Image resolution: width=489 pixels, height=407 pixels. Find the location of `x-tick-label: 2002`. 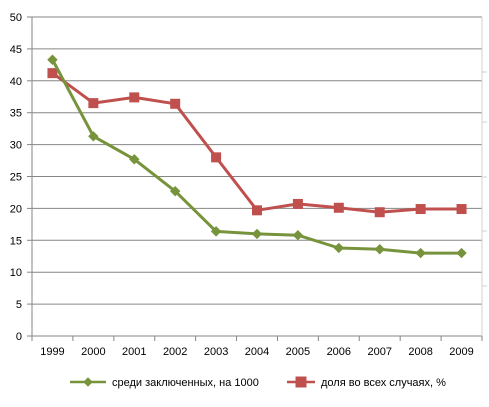

x-tick-label: 2002 is located at coordinates (175, 352).